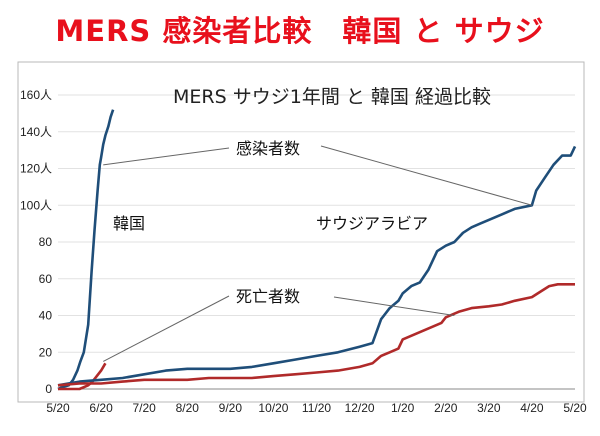 The height and width of the screenshot is (436, 600). What do you see at coordinates (394, 306) in the screenshot?
I see `leader-deaths-saudi` at bounding box center [394, 306].